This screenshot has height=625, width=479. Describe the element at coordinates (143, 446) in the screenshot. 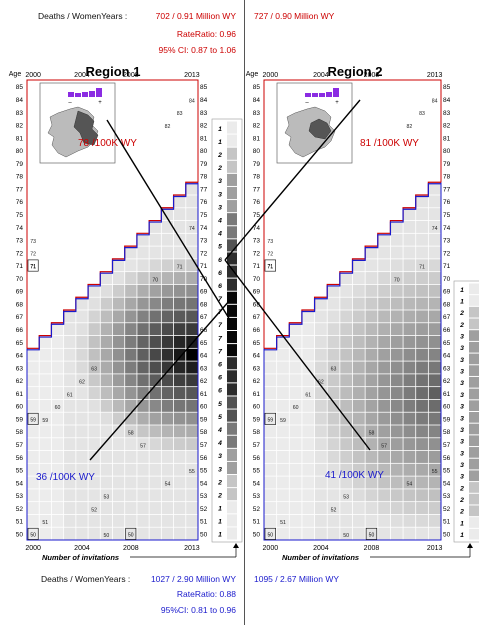

I see `cohort-label: 57` at that location.